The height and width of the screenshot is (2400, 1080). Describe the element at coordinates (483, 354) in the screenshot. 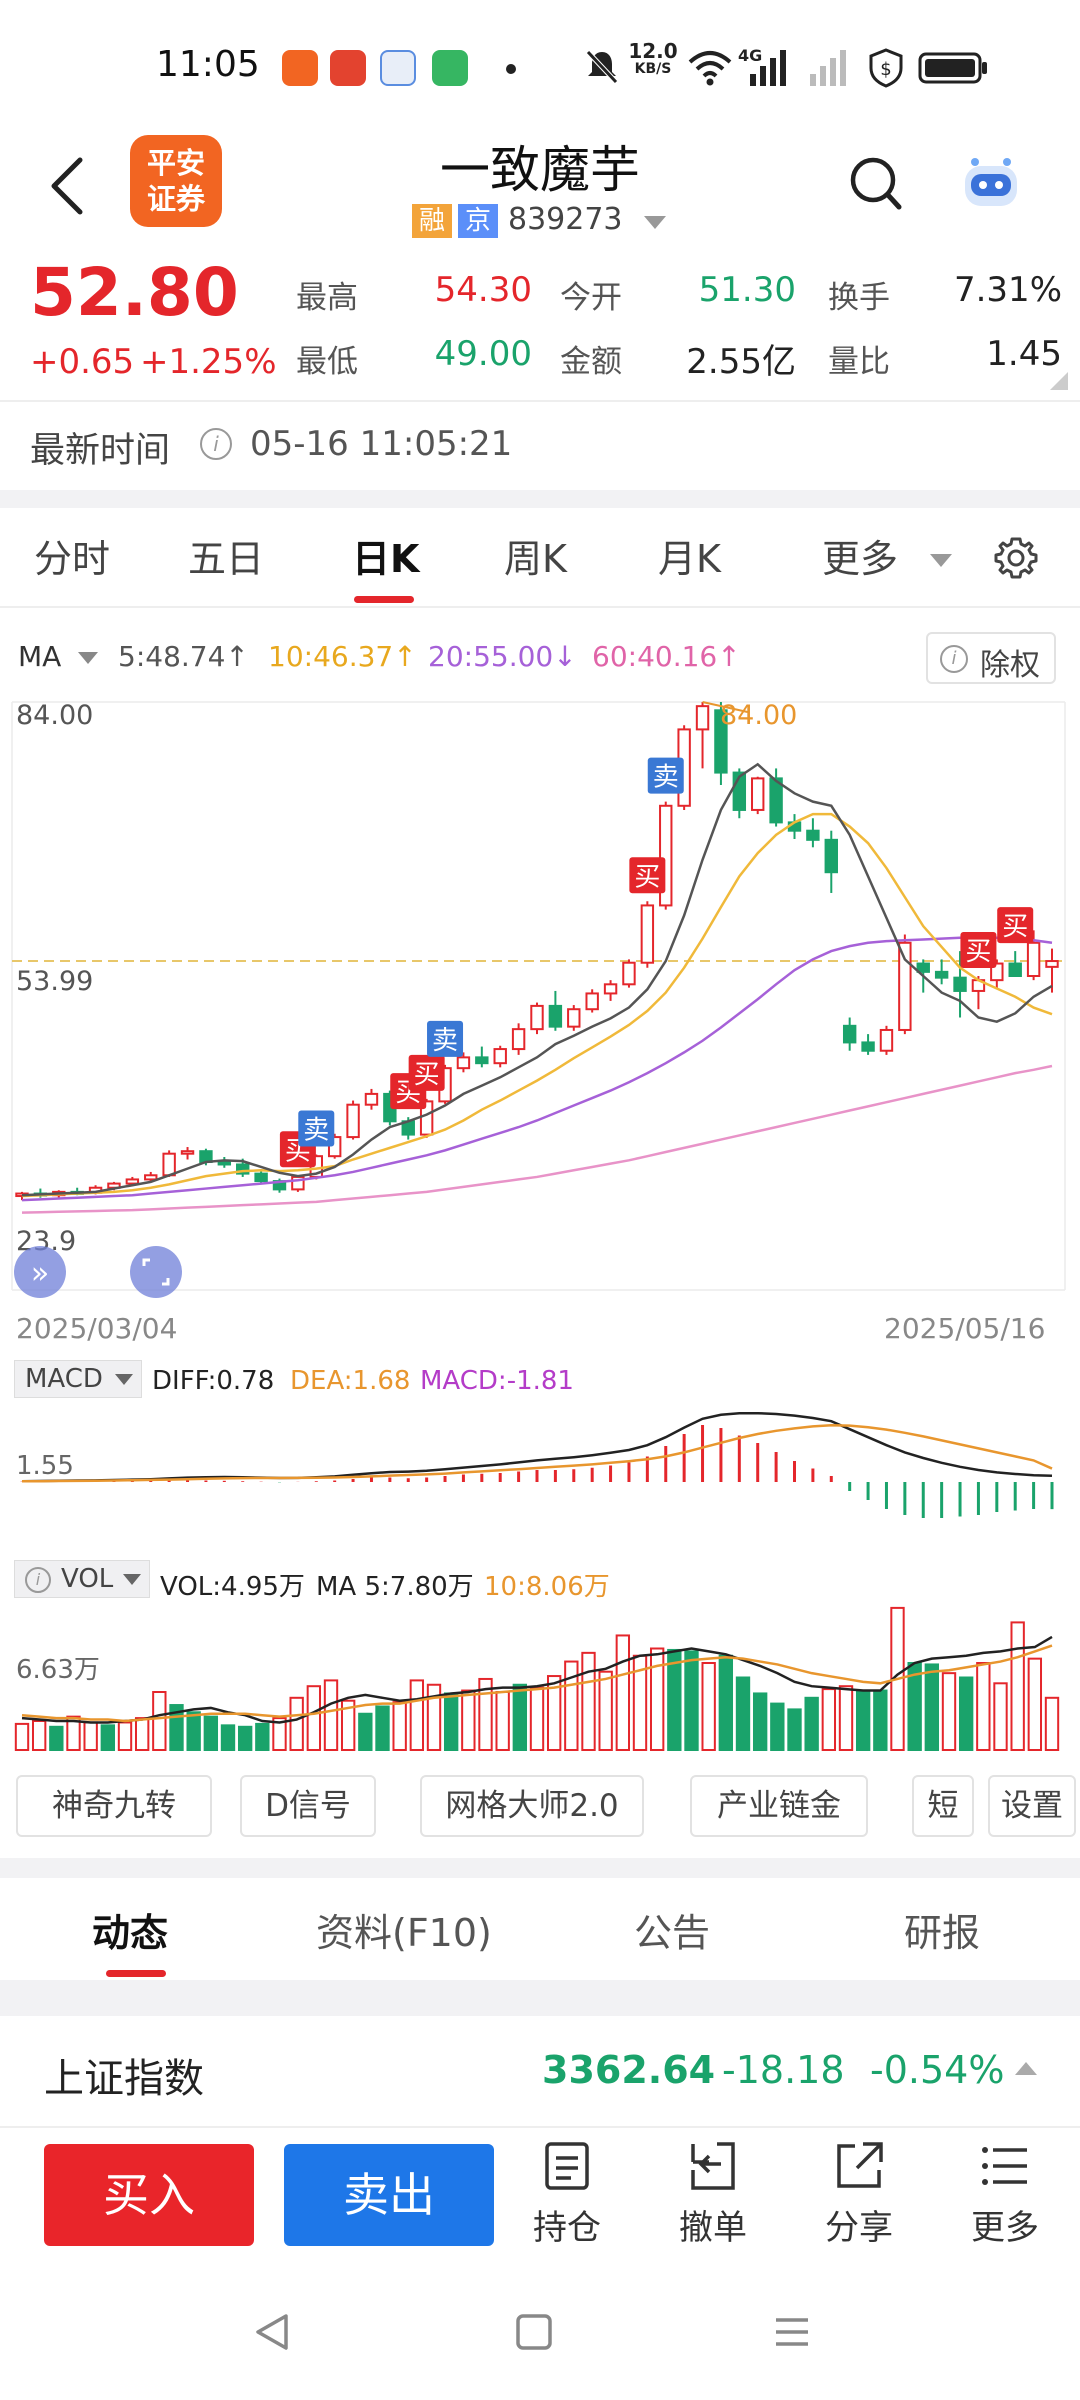

I see `low-value: 49.00` at that location.